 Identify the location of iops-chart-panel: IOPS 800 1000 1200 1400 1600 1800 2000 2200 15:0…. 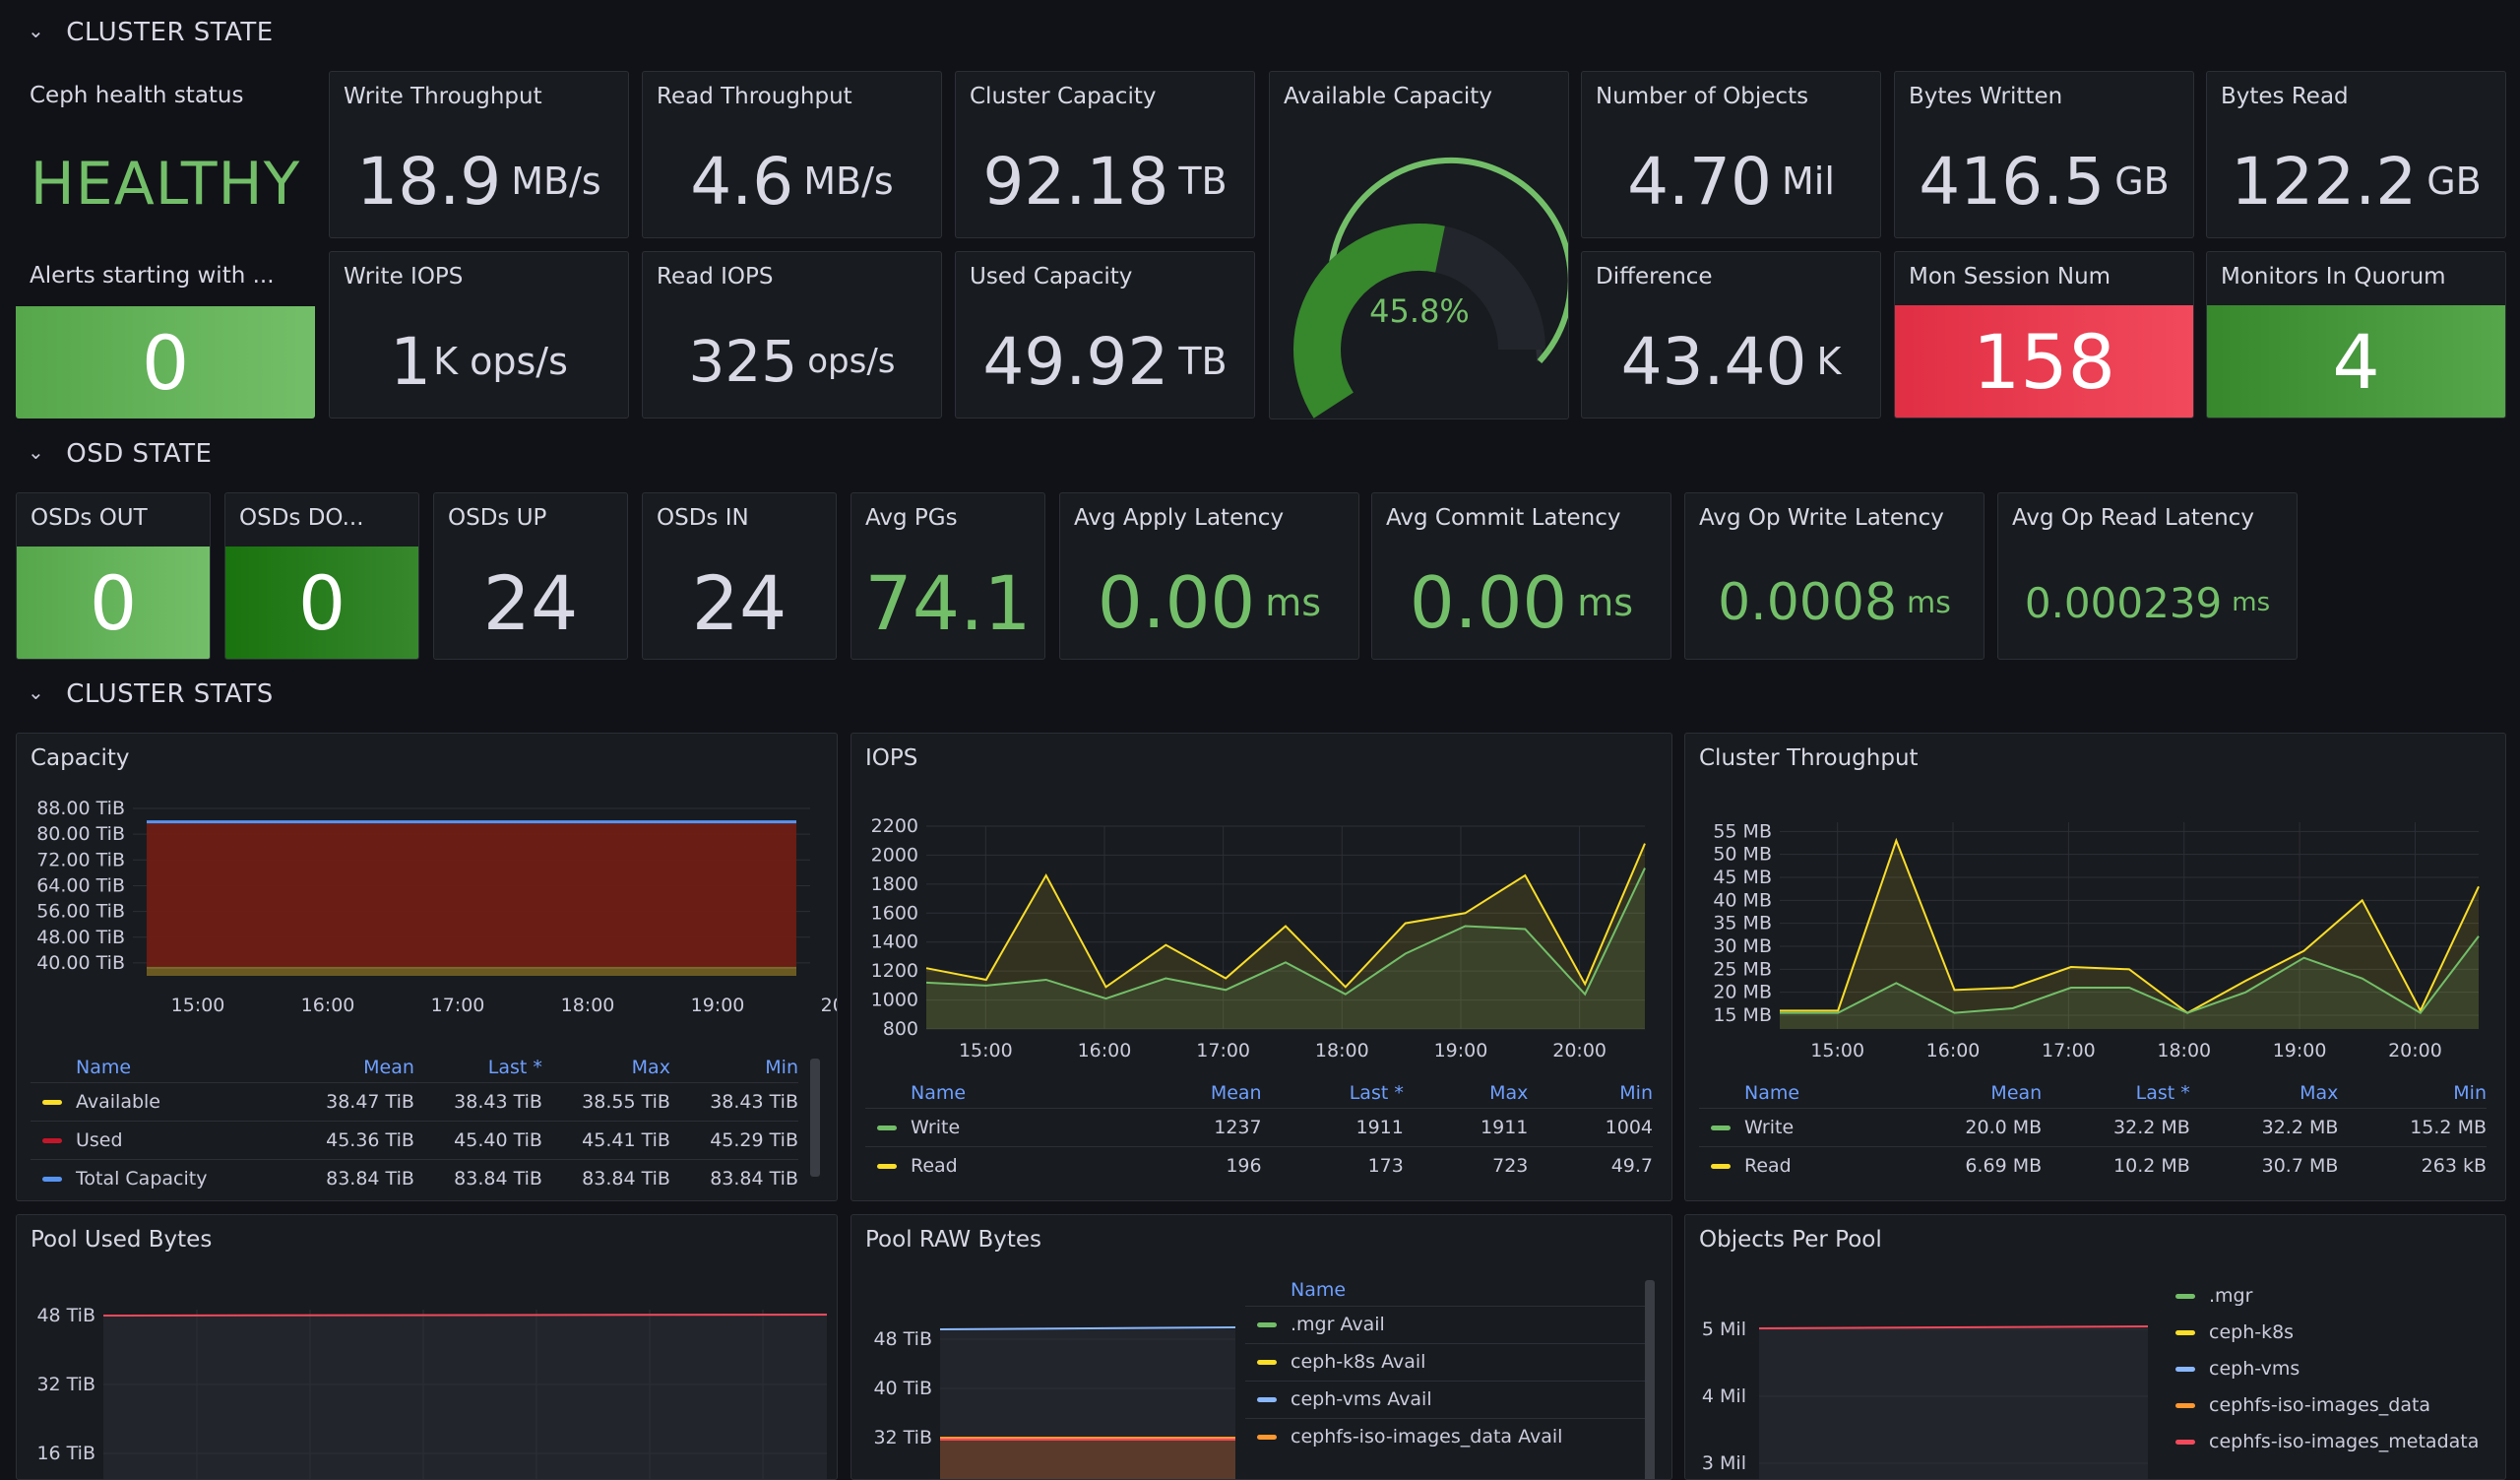
(1261, 967).